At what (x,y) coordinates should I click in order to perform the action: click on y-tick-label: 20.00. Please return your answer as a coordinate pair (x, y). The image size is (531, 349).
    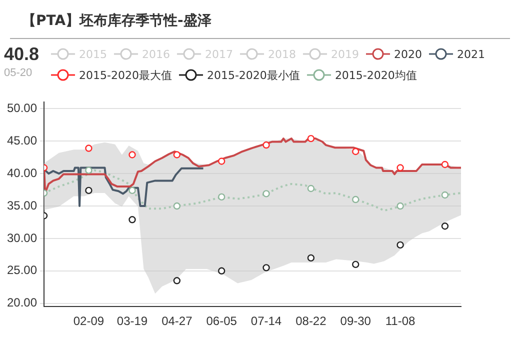
    Looking at the image, I should click on (22, 303).